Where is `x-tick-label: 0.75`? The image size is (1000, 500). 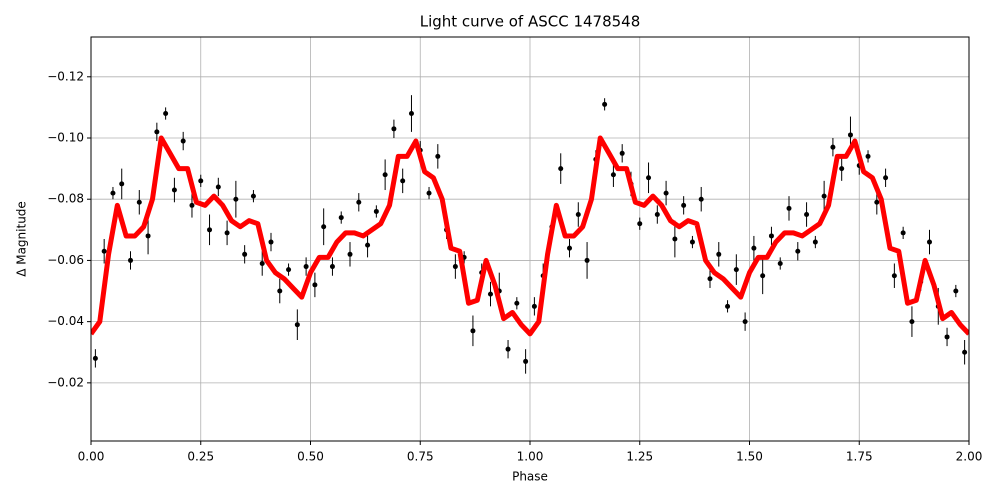
x-tick-label: 0.75 is located at coordinates (420, 457).